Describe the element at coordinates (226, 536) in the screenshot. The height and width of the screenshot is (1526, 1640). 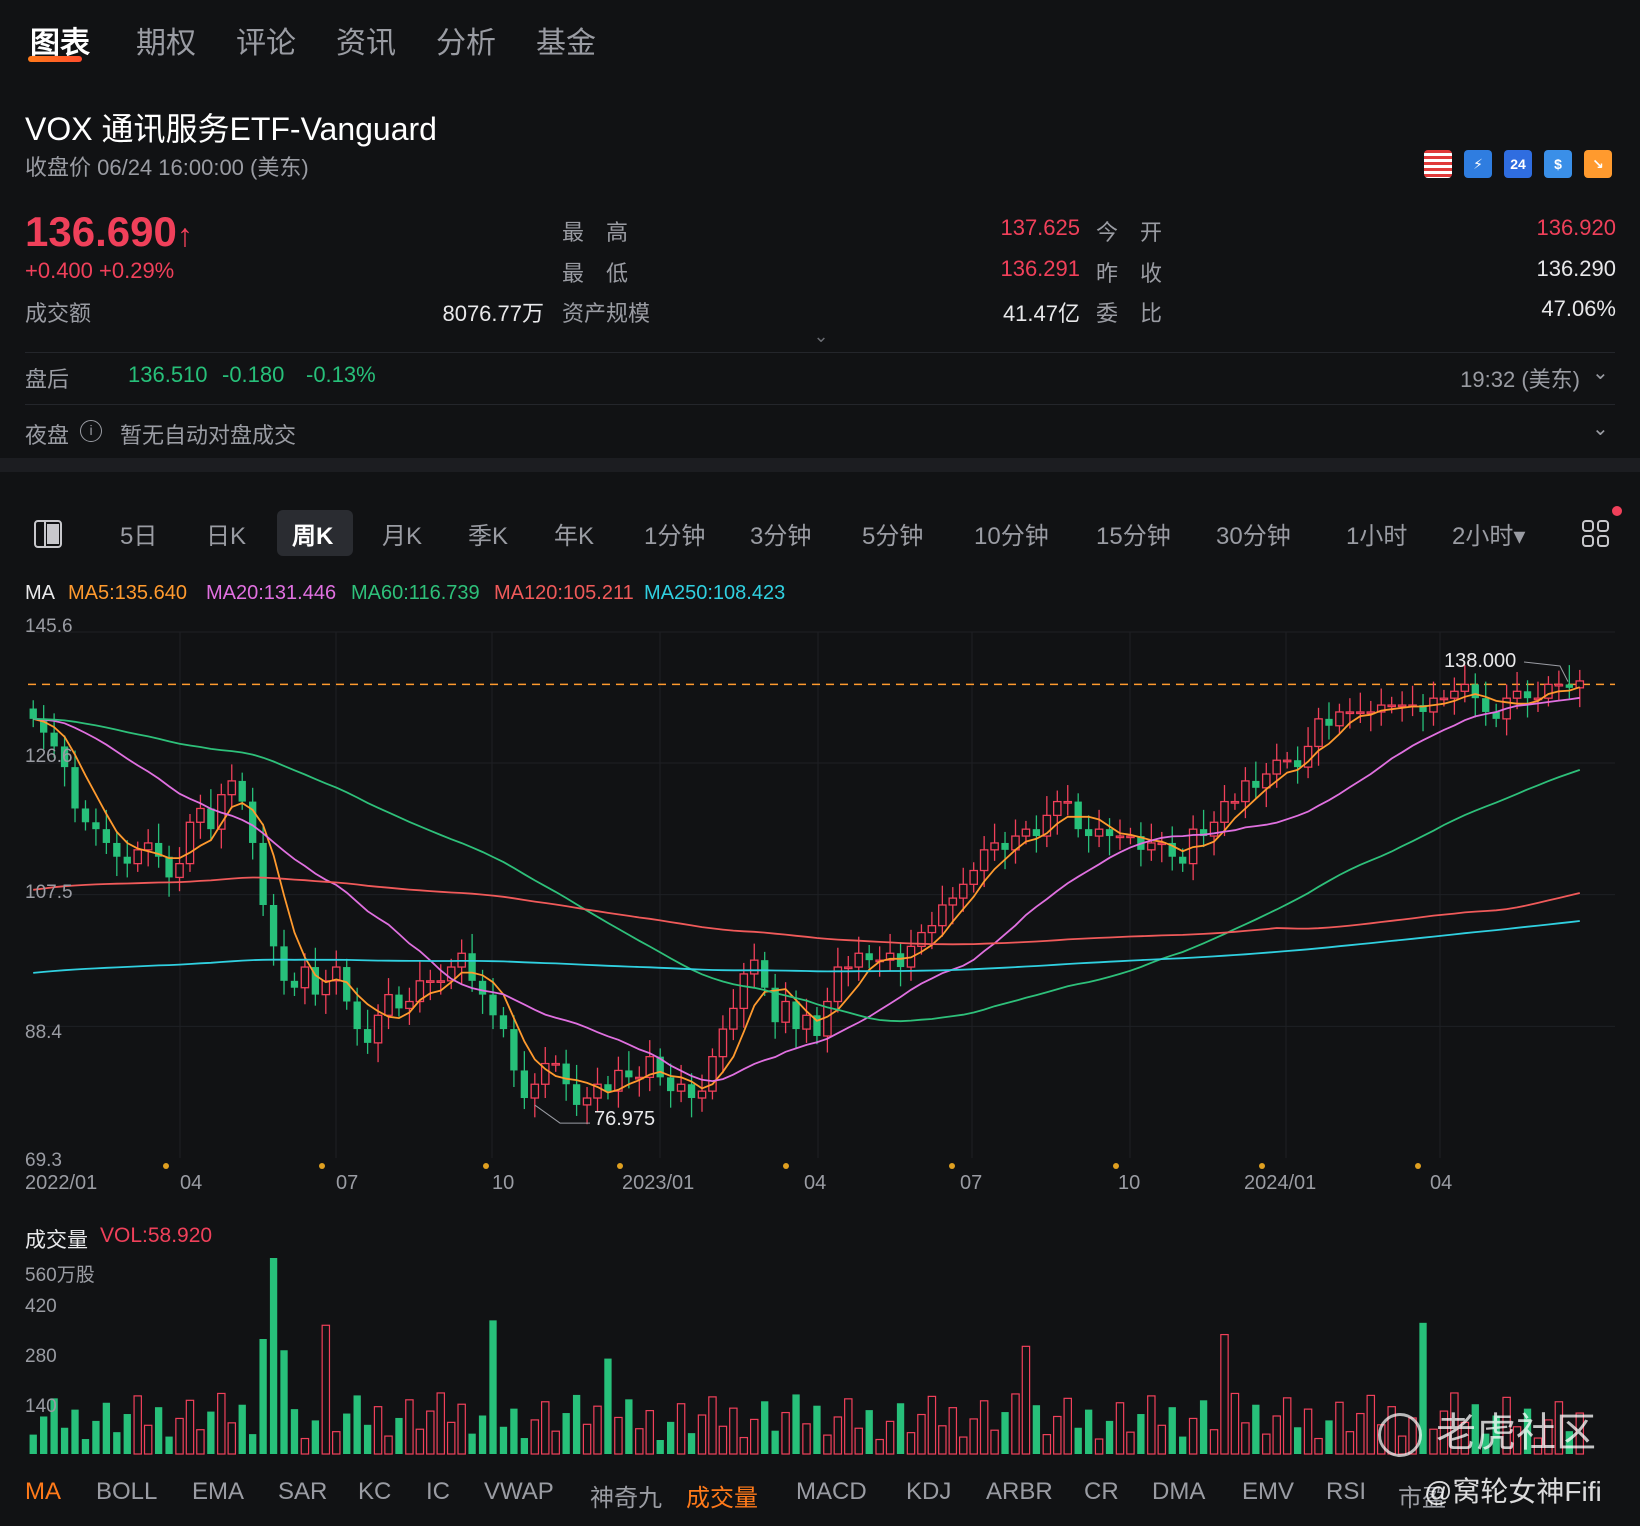
I see `period-tab-1: 日K` at that location.